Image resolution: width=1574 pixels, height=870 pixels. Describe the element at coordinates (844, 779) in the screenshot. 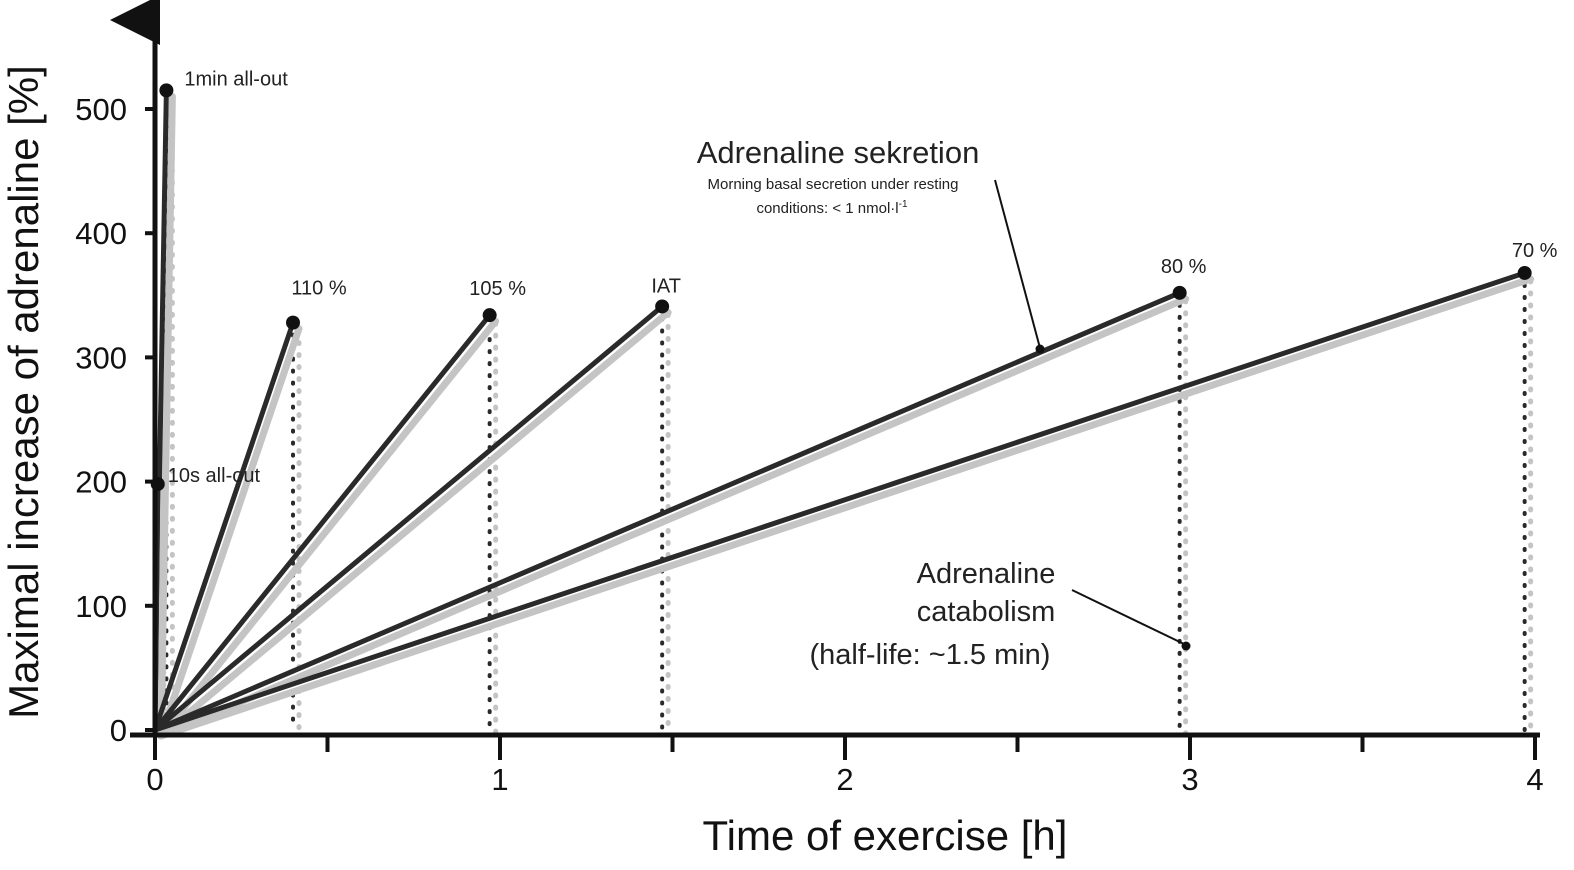

I see `x-tick-label: 2` at that location.